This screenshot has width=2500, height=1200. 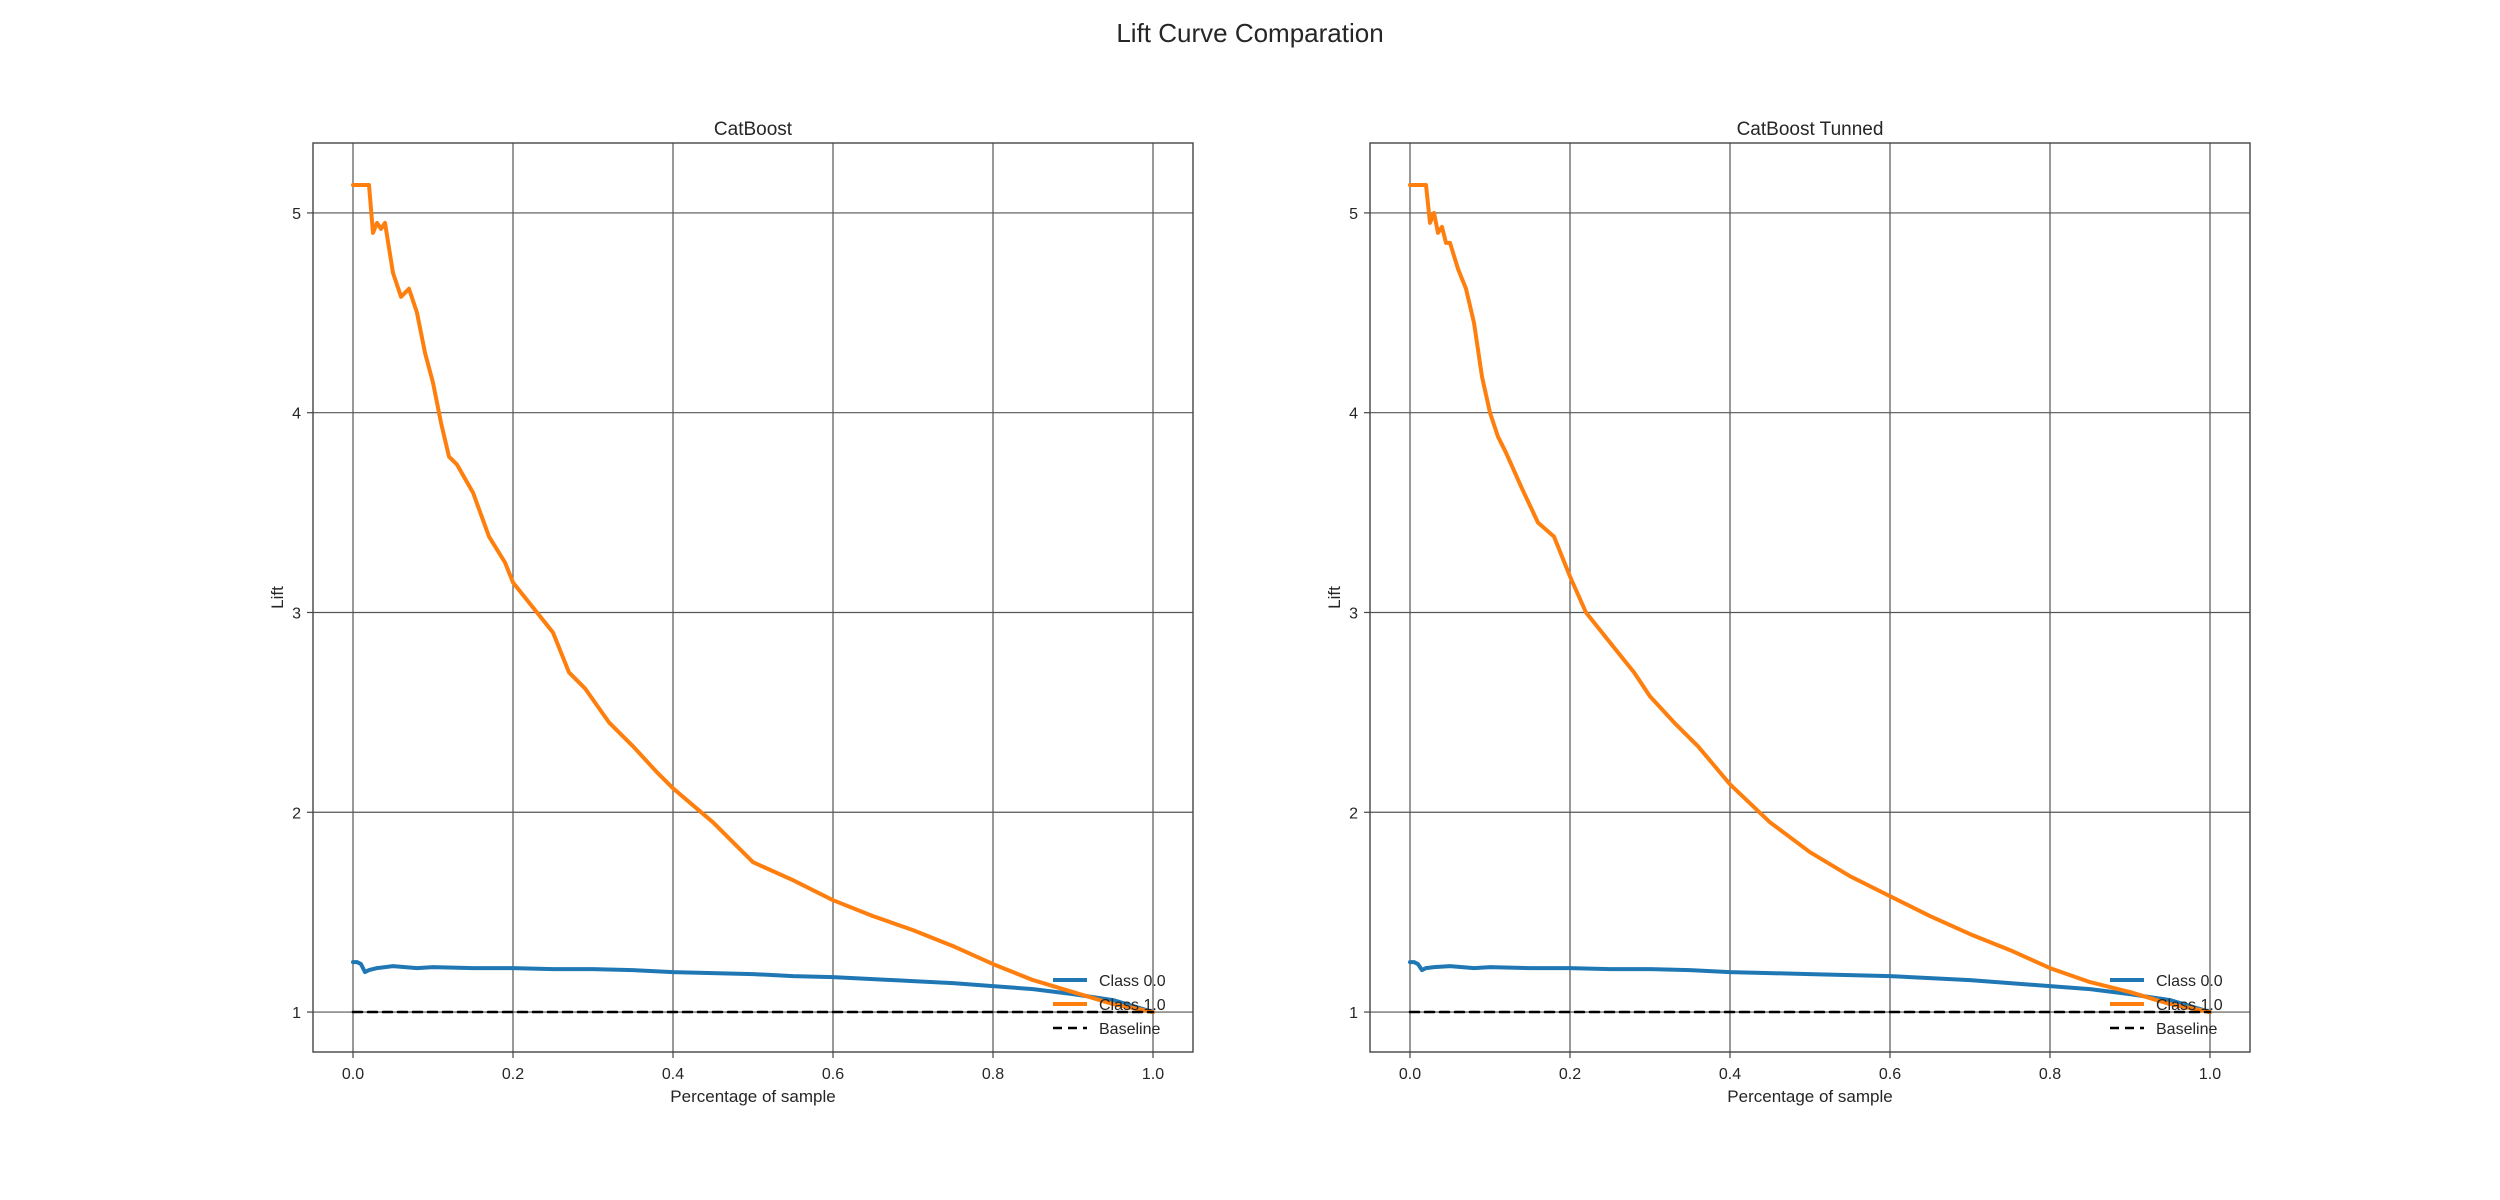 I want to click on figure-title: Lift Curve Comparation, so click(x=1250, y=33).